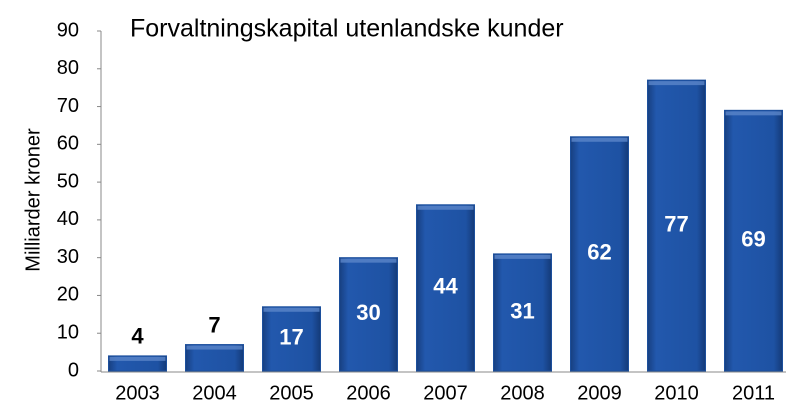  What do you see at coordinates (347, 29) in the screenshot?
I see `chart-title: Forvaltningskapital utenlandske kunder` at bounding box center [347, 29].